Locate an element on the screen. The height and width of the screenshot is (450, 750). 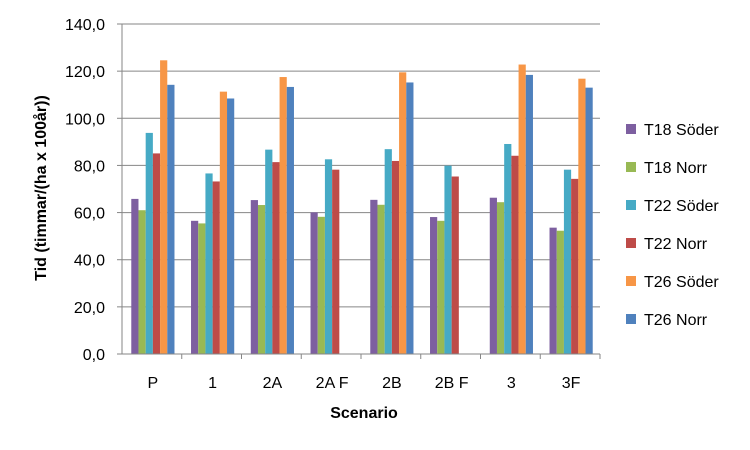
legend-item: T18 Norr is located at coordinates (667, 168).